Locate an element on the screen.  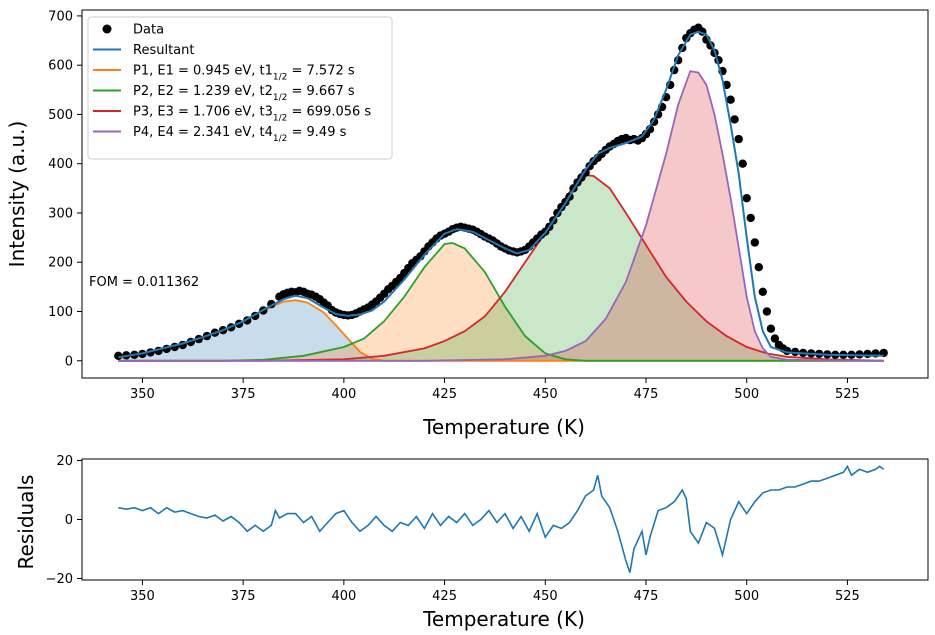
legend-p4-label: P4, E4 = 2.341 eV, t41/2 = 9.49 s is located at coordinates (240, 134).